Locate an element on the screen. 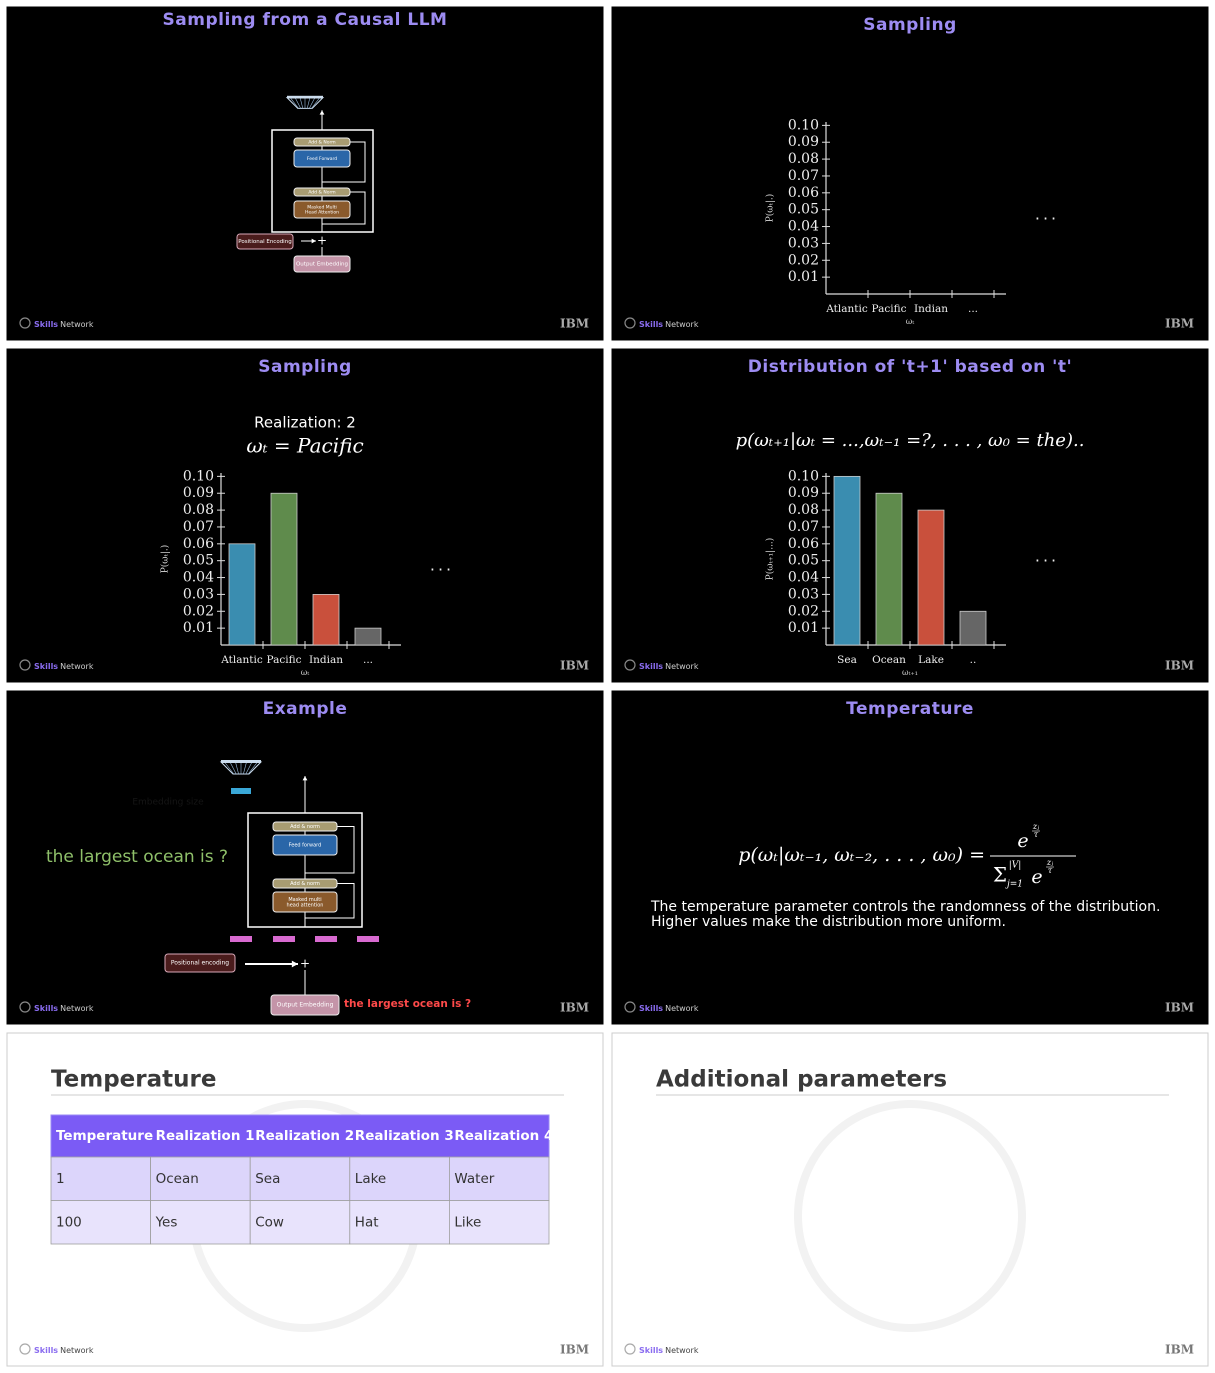 Image resolution: width=1215 pixels, height=1373 pixels. y-tick-label: 0.02 is located at coordinates (803, 611).